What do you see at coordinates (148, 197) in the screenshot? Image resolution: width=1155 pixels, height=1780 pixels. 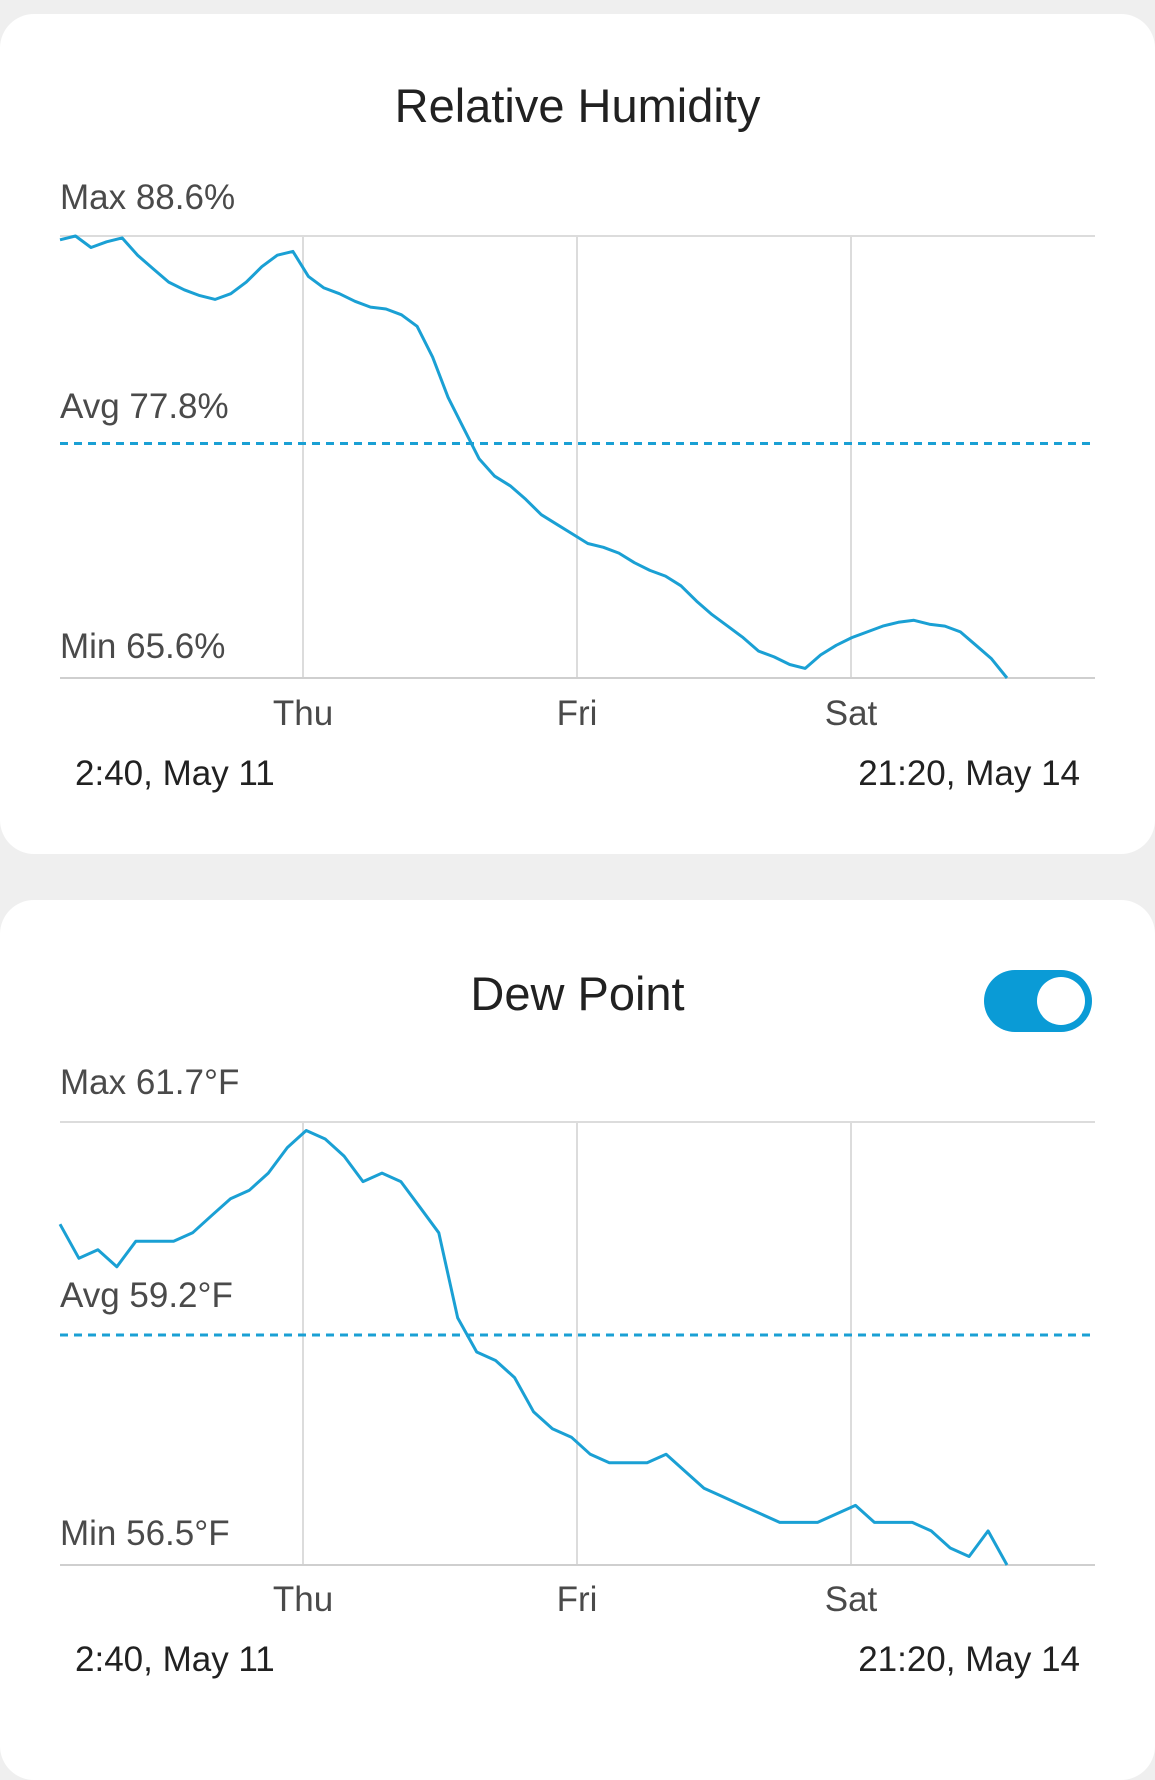 I see `rh-max-label: Max 88.6%` at bounding box center [148, 197].